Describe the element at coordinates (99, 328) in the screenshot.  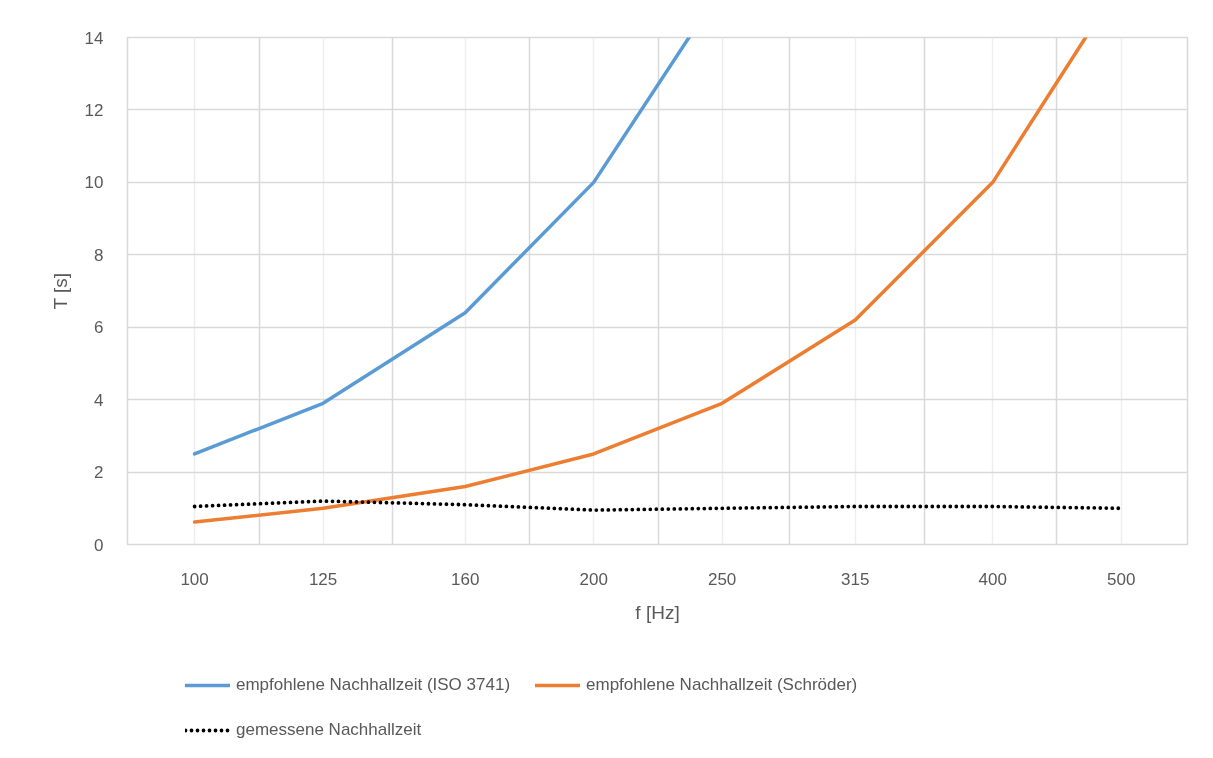
I see `y-tick-label: 6` at that location.